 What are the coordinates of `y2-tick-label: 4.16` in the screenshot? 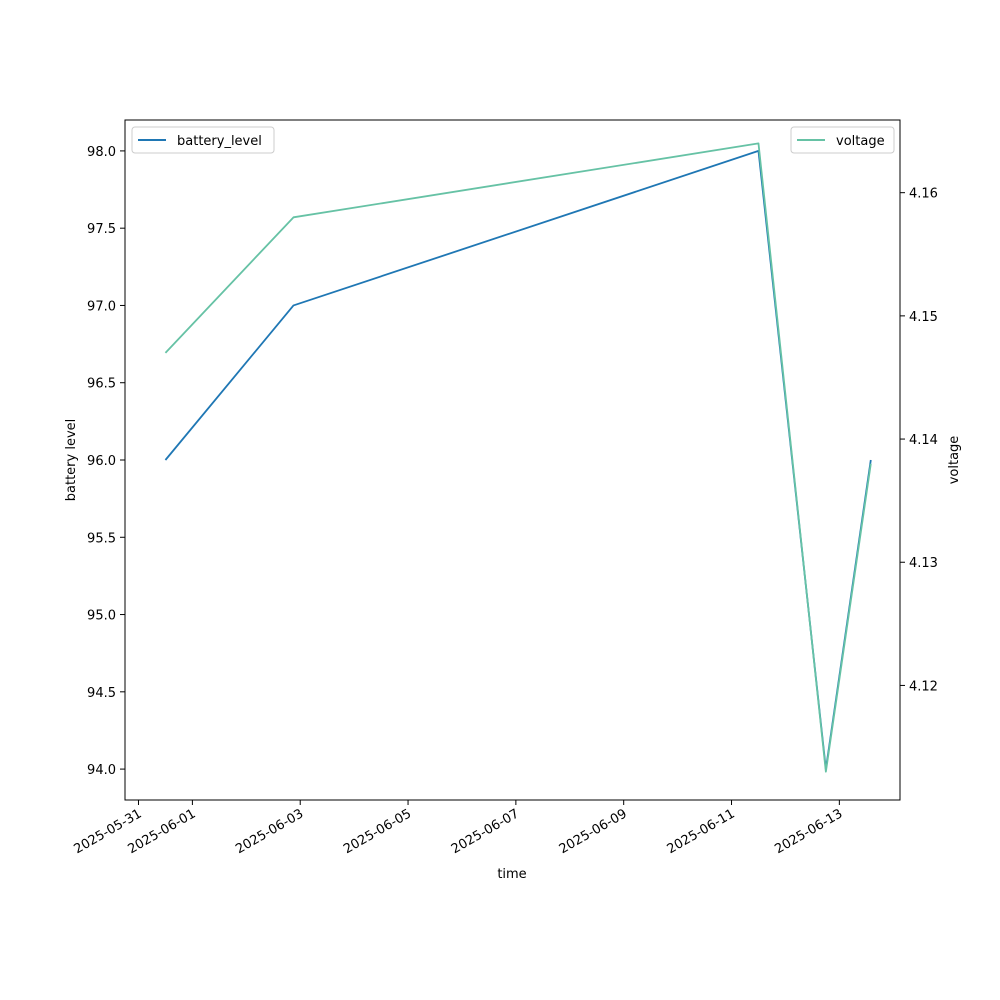 It's located at (923, 194).